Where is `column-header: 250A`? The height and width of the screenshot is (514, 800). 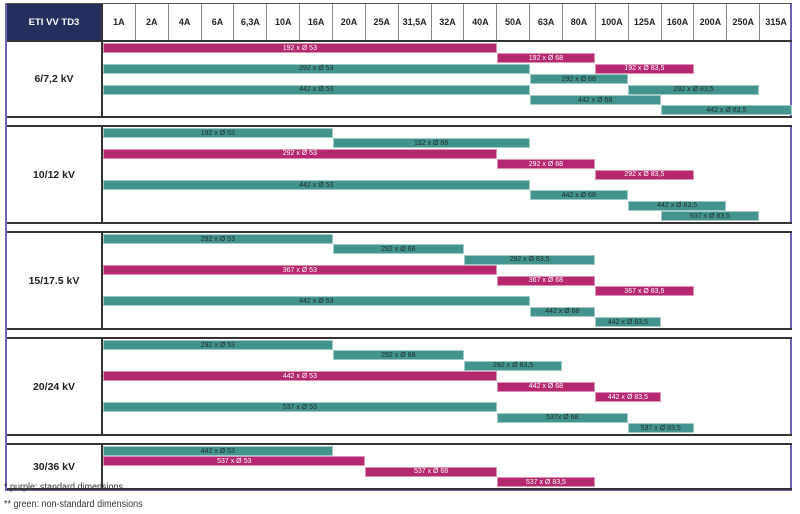 column-header: 250A is located at coordinates (744, 22).